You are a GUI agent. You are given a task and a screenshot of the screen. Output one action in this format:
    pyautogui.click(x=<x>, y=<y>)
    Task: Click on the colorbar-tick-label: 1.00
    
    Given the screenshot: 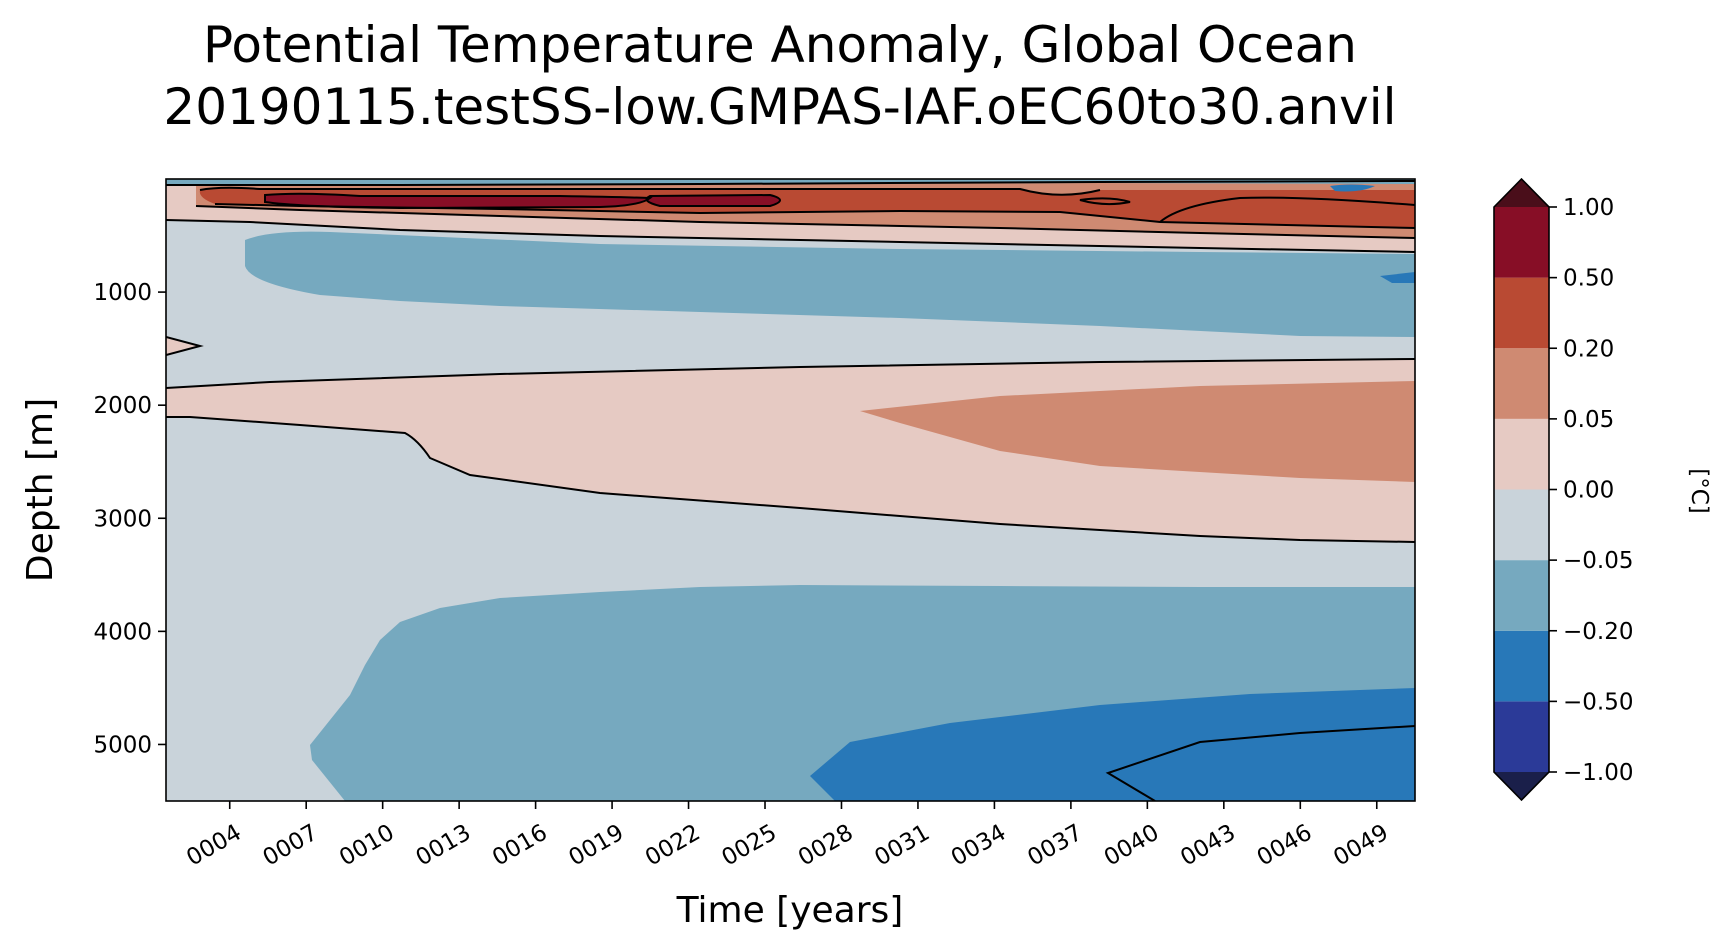 What is the action you would take?
    pyautogui.click(x=1588, y=208)
    